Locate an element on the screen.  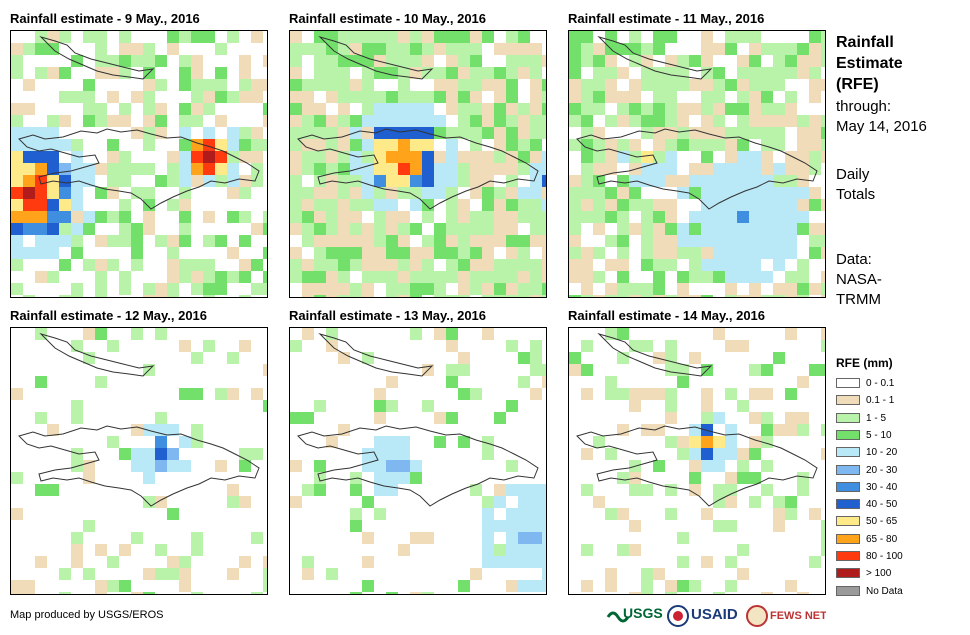
map-panel-9-may is located at coordinates (139, 164).